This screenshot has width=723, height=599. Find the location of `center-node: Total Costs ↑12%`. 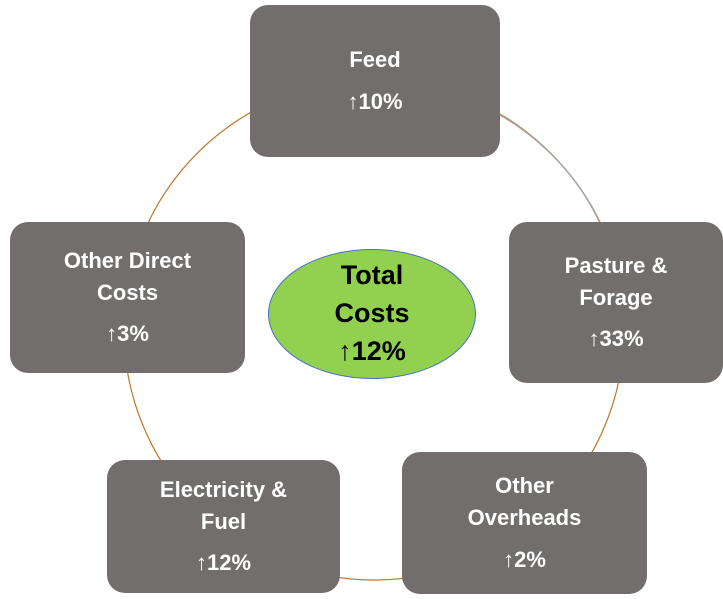

center-node: Total Costs ↑12% is located at coordinates (372, 314).